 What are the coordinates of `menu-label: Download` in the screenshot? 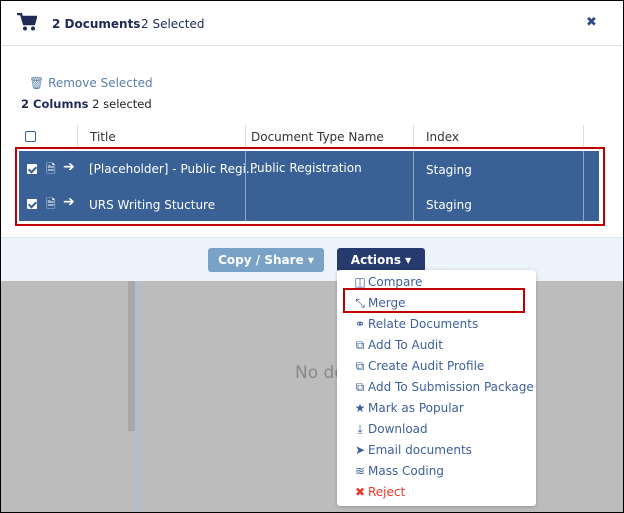 It's located at (398, 429).